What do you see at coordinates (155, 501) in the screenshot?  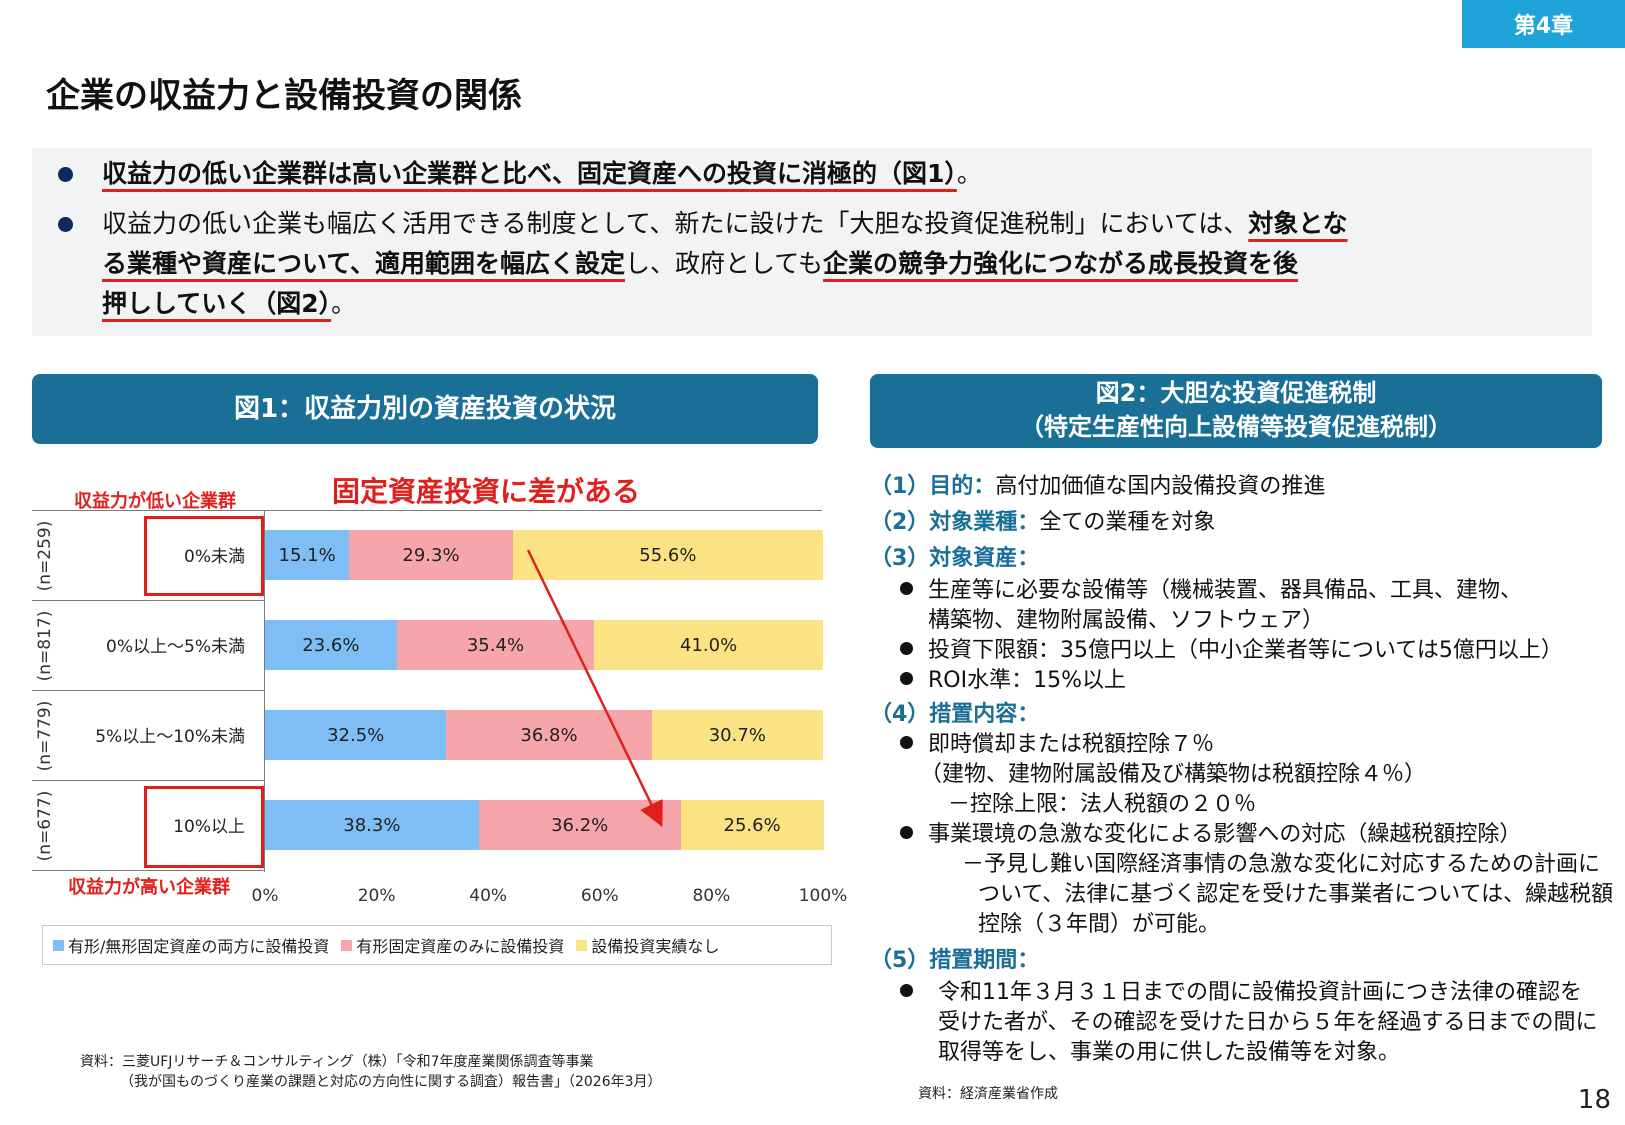 I see `low-profit-label: 収益力が低い企業群` at bounding box center [155, 501].